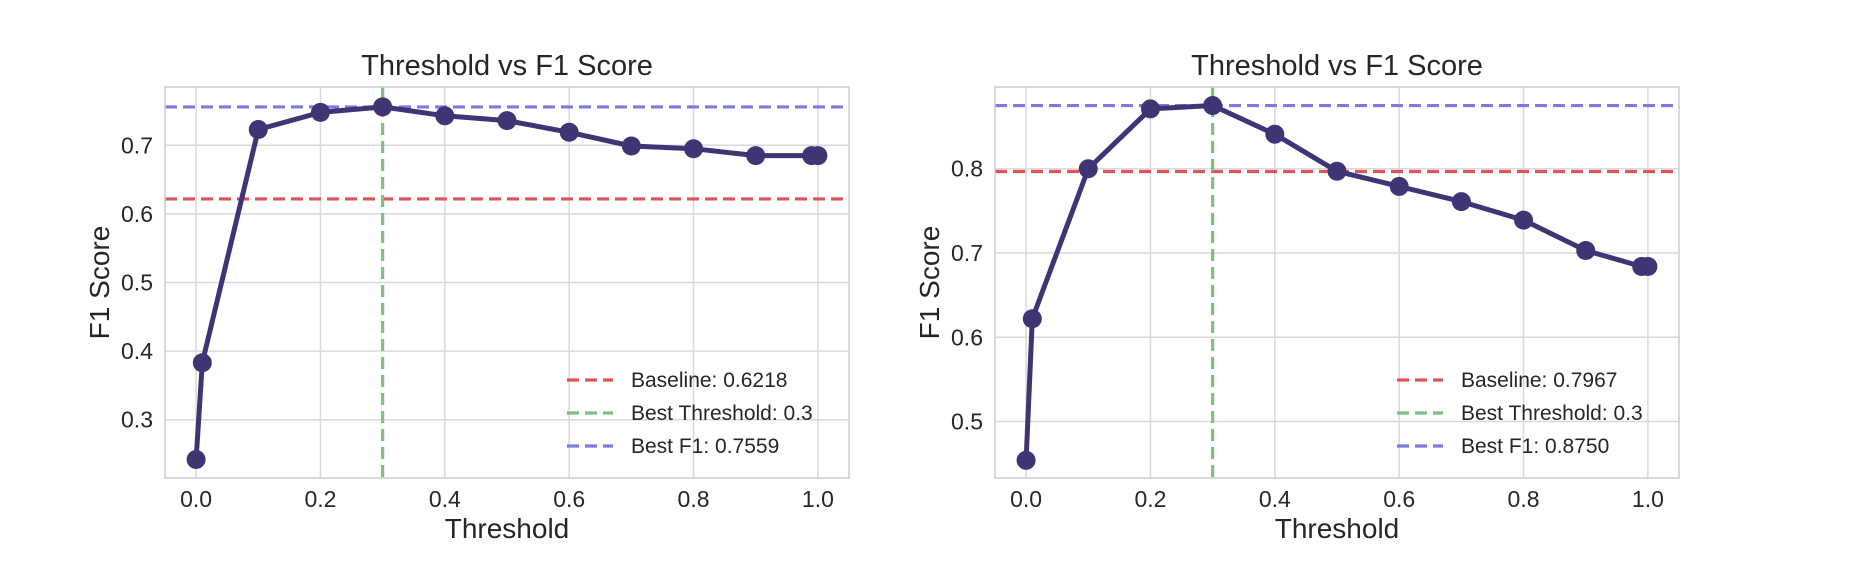 This screenshot has height=570, width=1866. Describe the element at coordinates (709, 380) in the screenshot. I see `legend-label: Baseline: 0.6218` at that location.